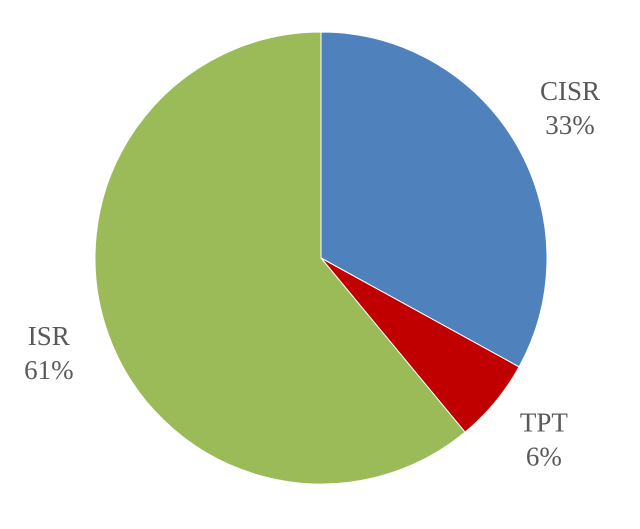 The width and height of the screenshot is (640, 529). What do you see at coordinates (544, 423) in the screenshot?
I see `slice-label: TPT` at bounding box center [544, 423].